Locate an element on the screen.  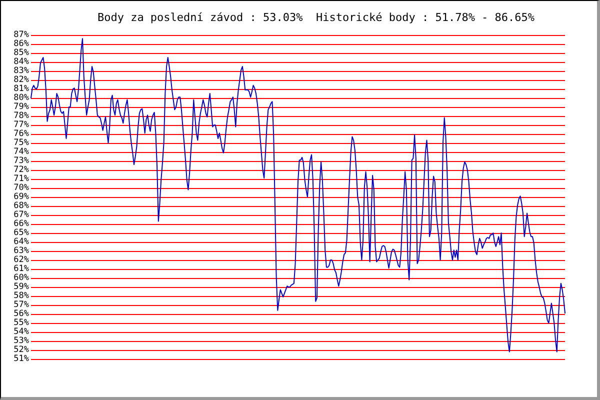
y-tick-label: 73% is located at coordinates (21, 161).